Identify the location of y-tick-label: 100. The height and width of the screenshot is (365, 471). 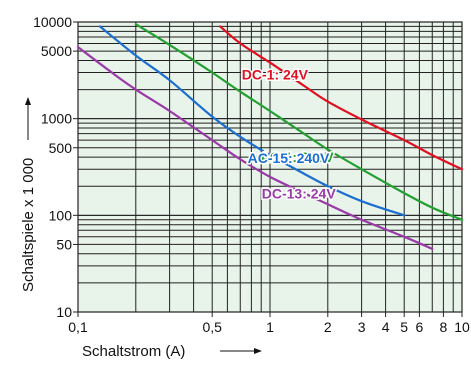
(61, 215).